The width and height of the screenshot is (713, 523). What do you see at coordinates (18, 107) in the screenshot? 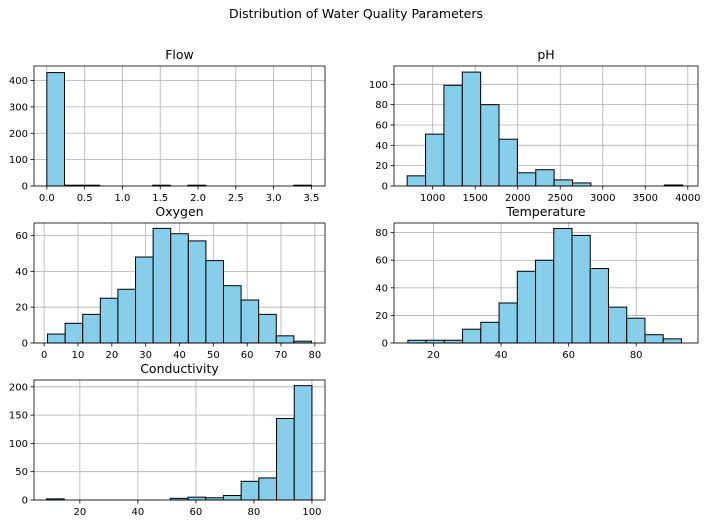
I see `y-tick-label: 300` at bounding box center [18, 107].